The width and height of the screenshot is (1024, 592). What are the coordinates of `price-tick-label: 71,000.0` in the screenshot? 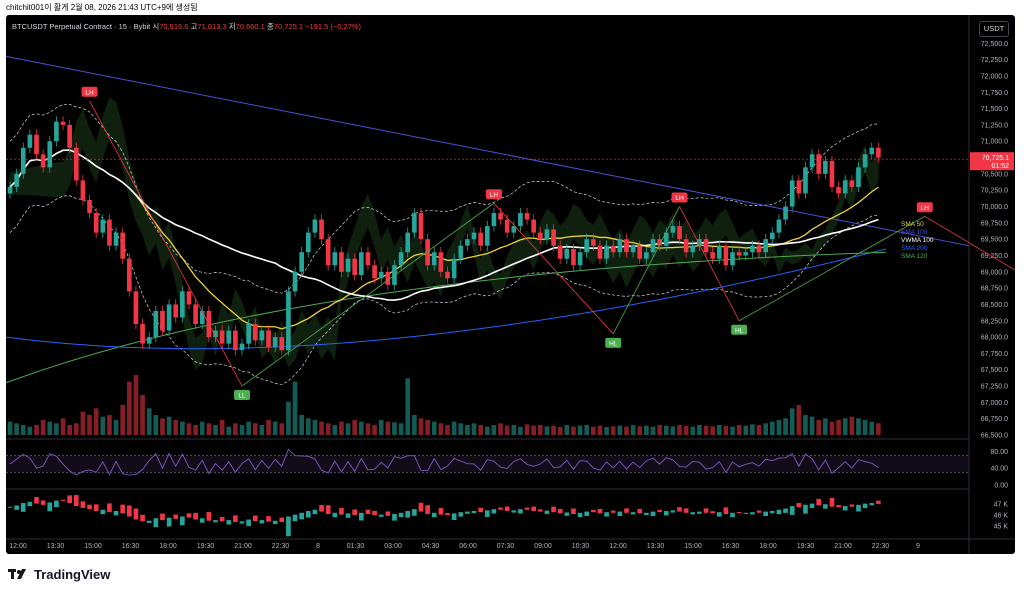 It's located at (994, 142).